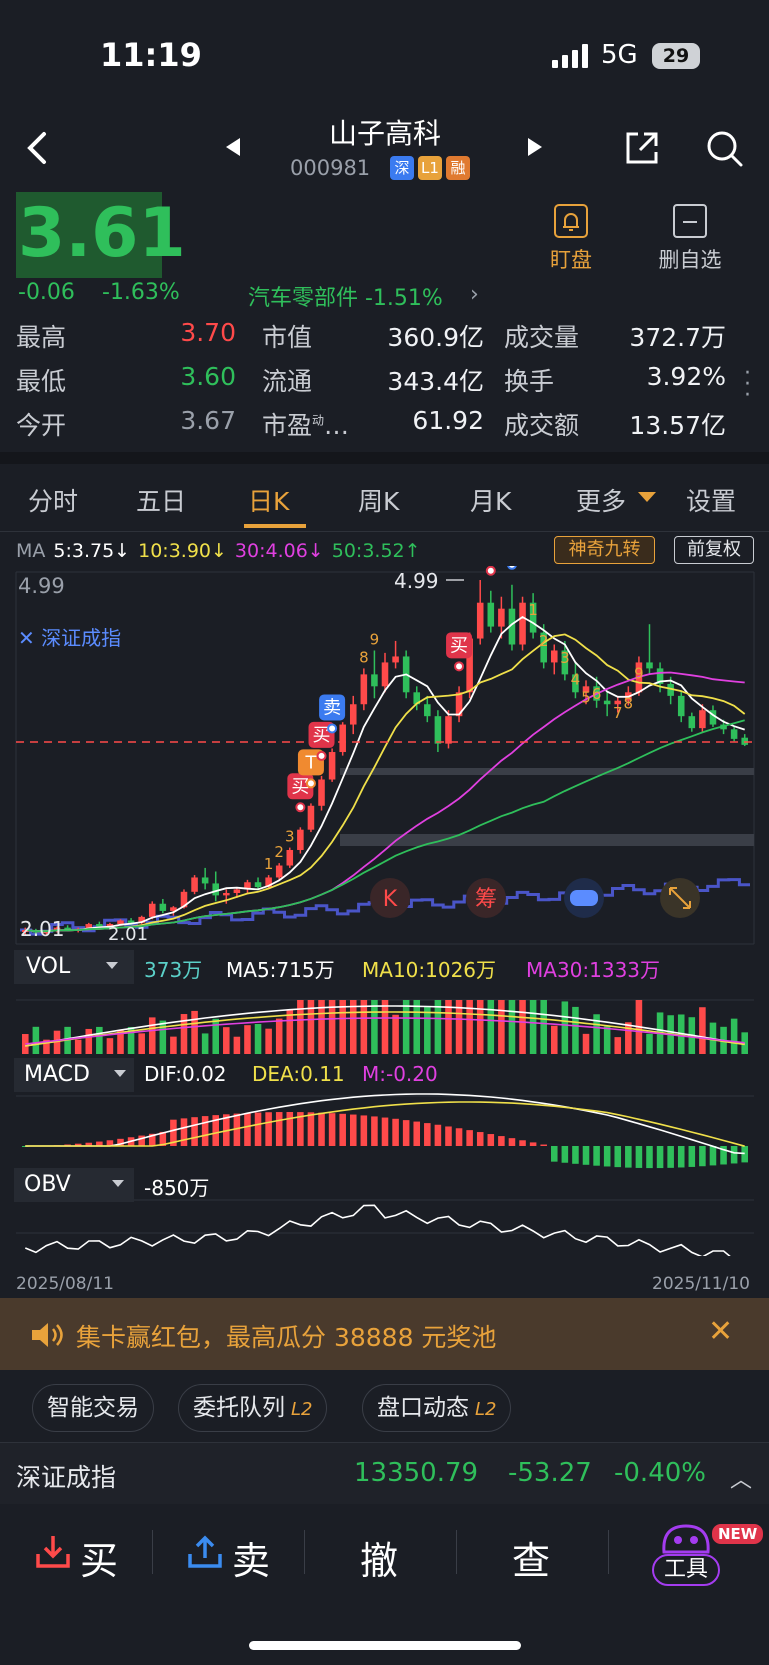 The height and width of the screenshot is (1665, 769). What do you see at coordinates (99, 1561) in the screenshot?
I see `buy-button: 买` at bounding box center [99, 1561].